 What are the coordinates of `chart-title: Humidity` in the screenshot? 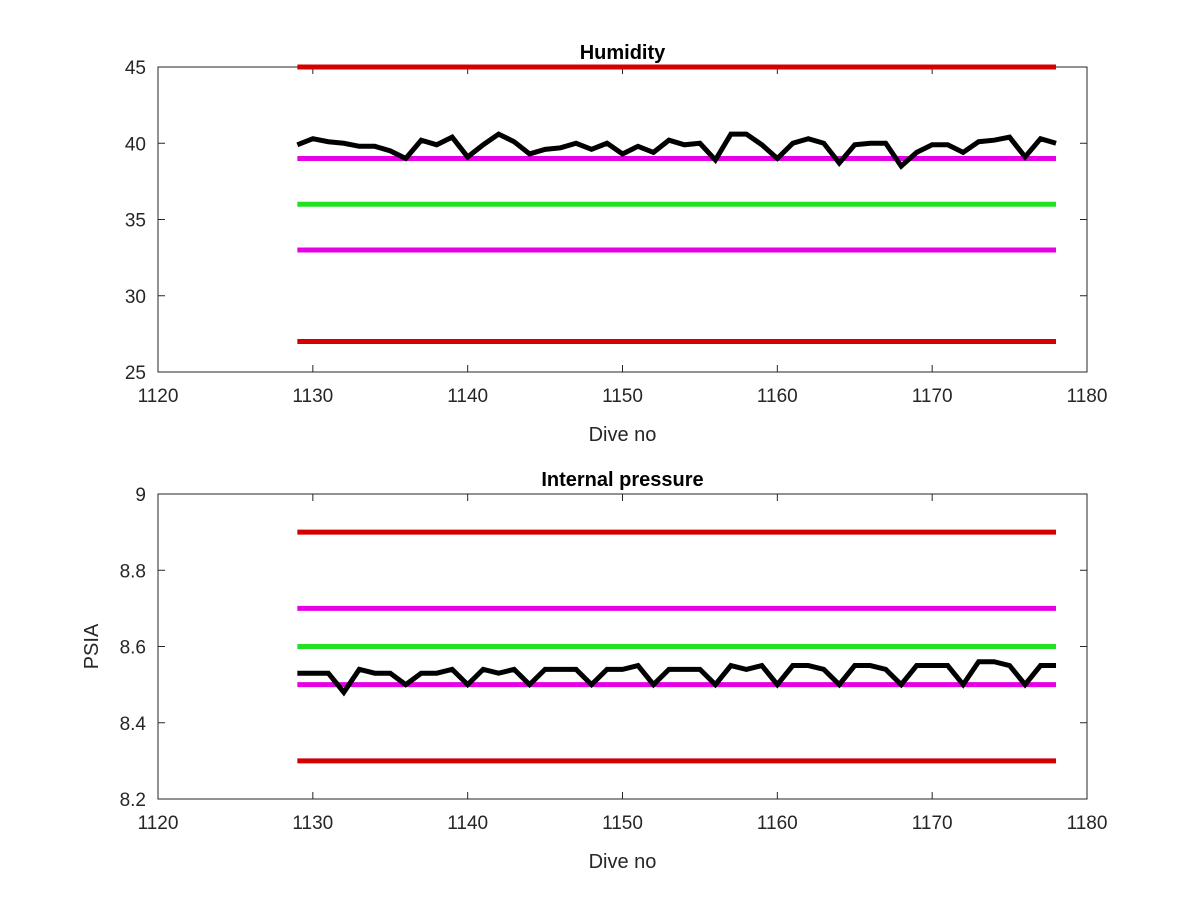 It's located at (623, 53).